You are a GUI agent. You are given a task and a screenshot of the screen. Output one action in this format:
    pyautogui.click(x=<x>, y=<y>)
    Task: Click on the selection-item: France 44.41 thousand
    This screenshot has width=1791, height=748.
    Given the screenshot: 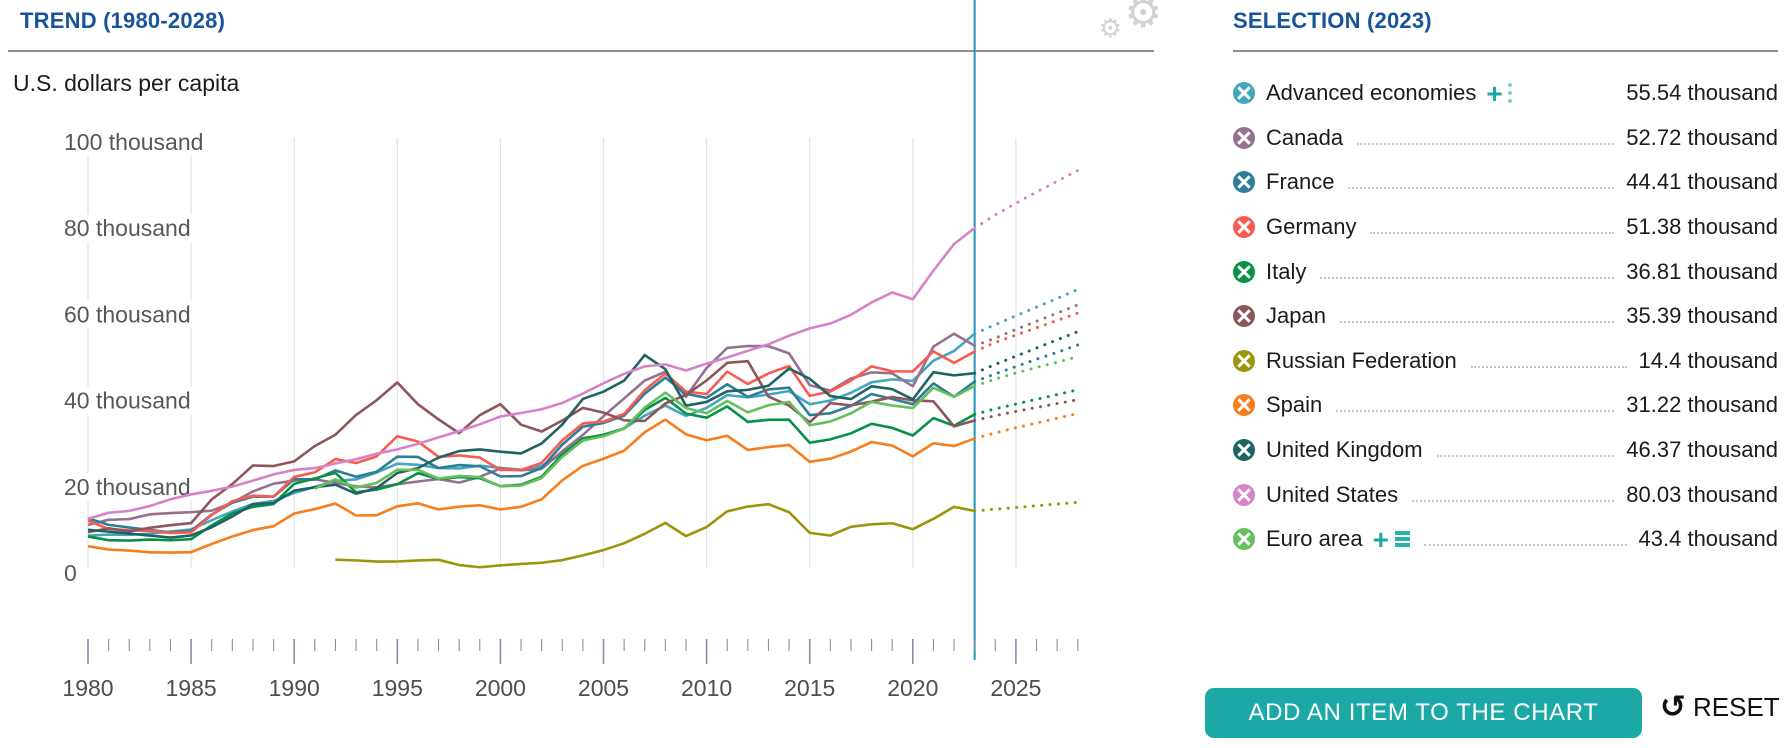 What is the action you would take?
    pyautogui.click(x=1505, y=182)
    